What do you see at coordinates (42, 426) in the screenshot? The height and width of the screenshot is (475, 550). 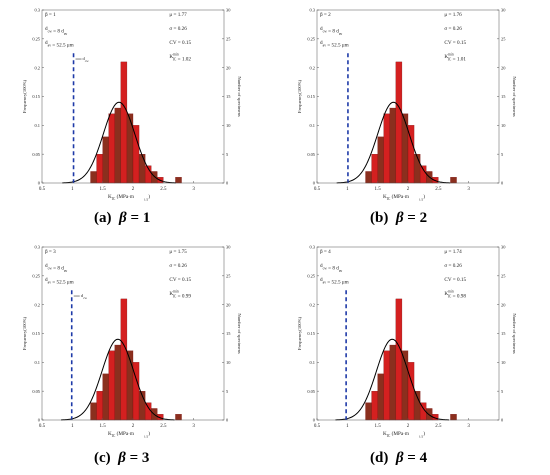 I see `x-tick-label: 0.5` at bounding box center [42, 426].